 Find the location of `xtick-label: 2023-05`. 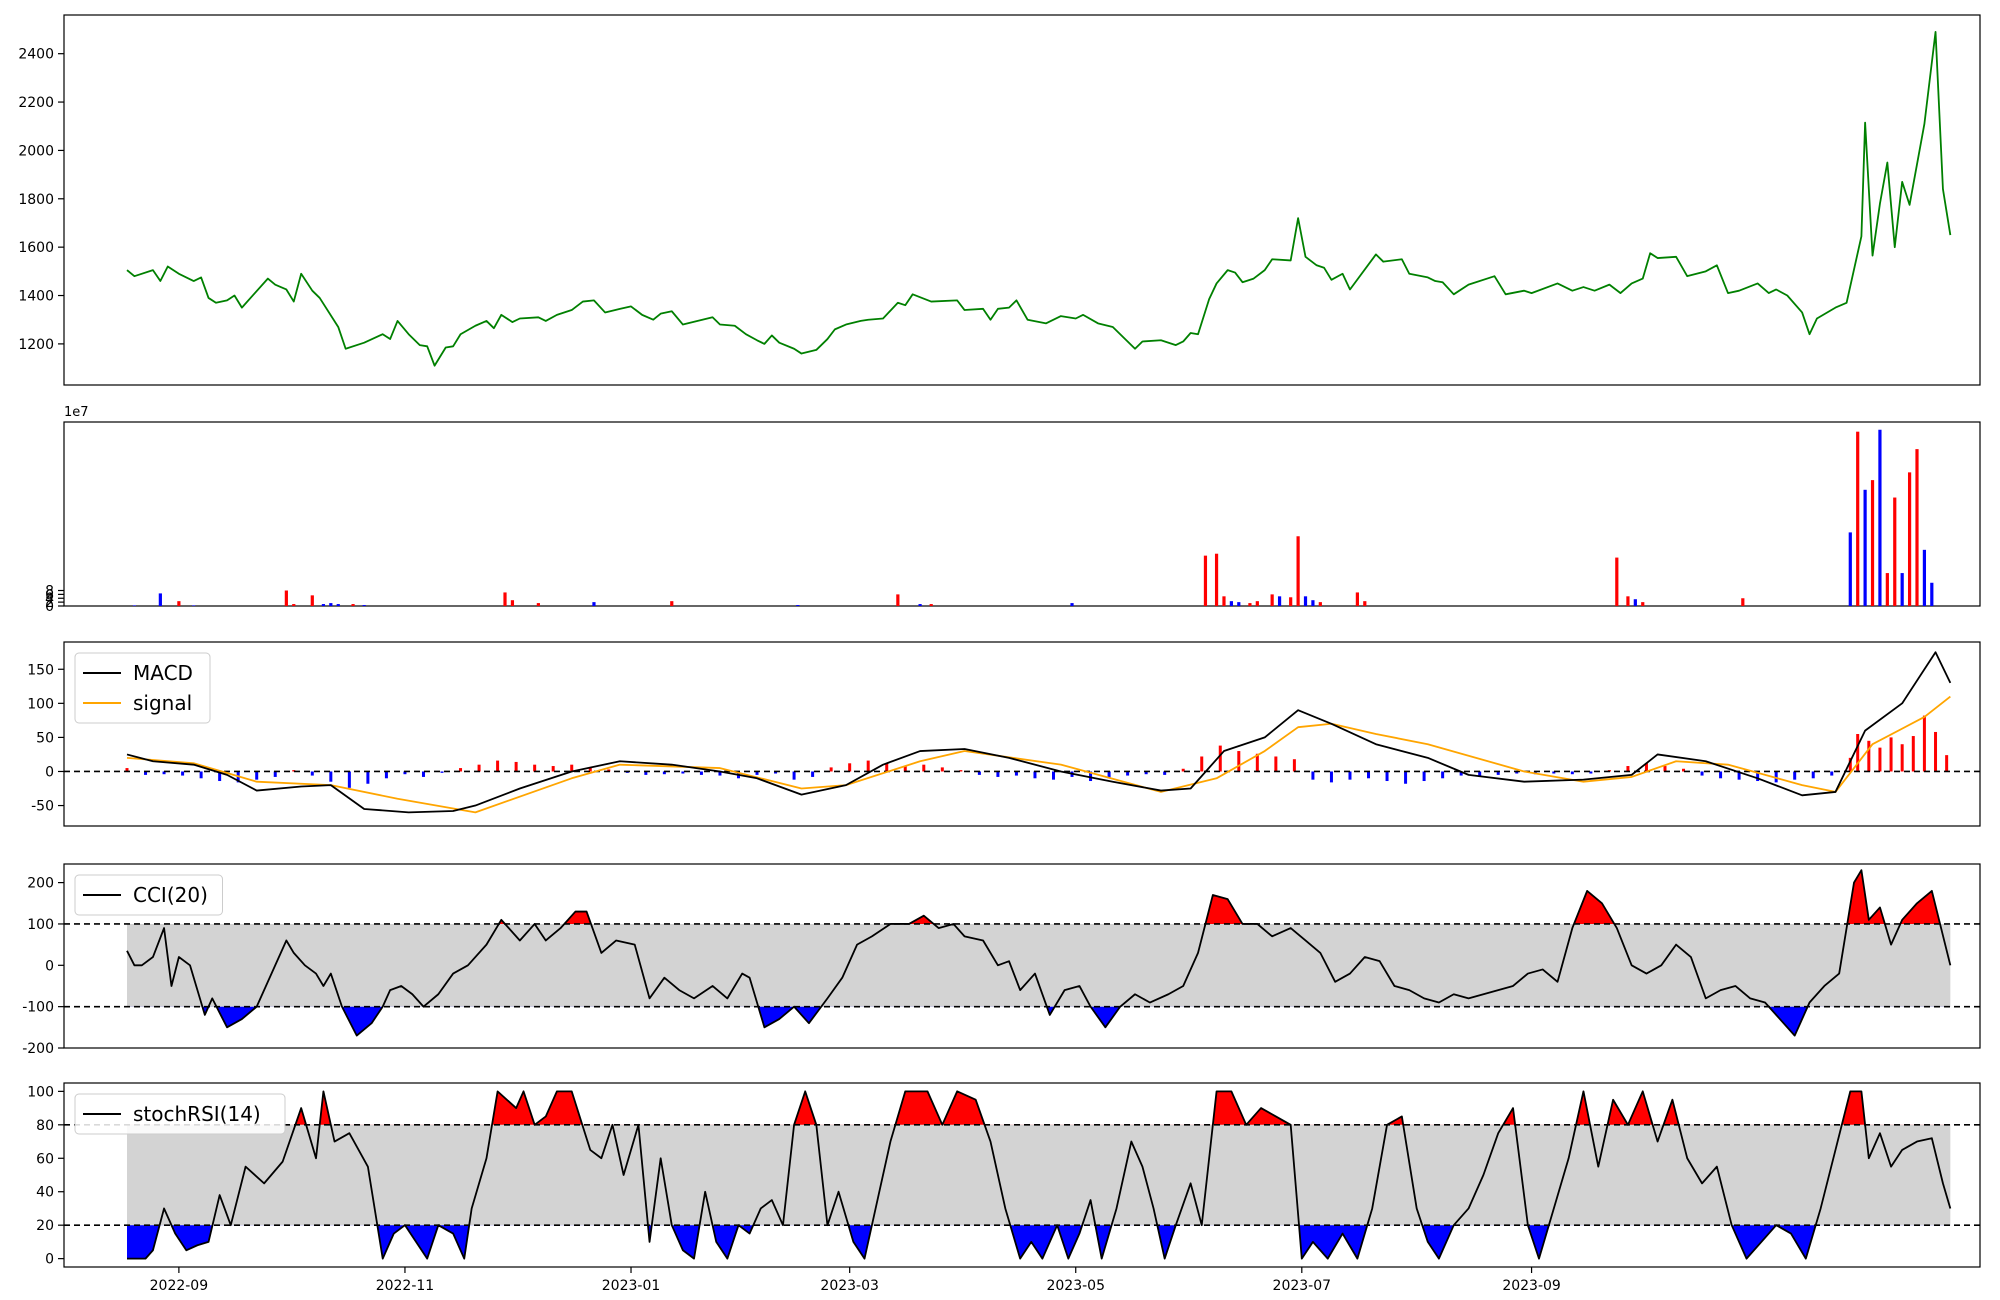

xtick-label: 2023-05 is located at coordinates (1075, 1286).